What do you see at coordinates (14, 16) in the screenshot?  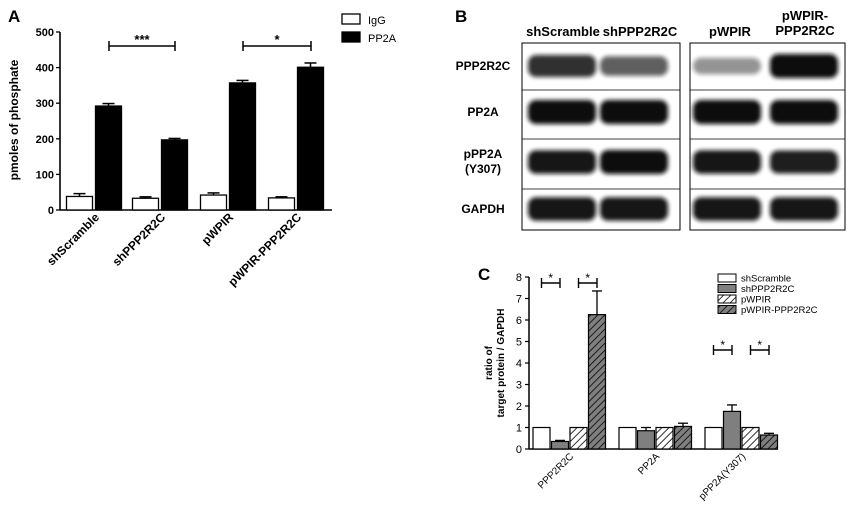 I see `panel-label-a: A` at bounding box center [14, 16].